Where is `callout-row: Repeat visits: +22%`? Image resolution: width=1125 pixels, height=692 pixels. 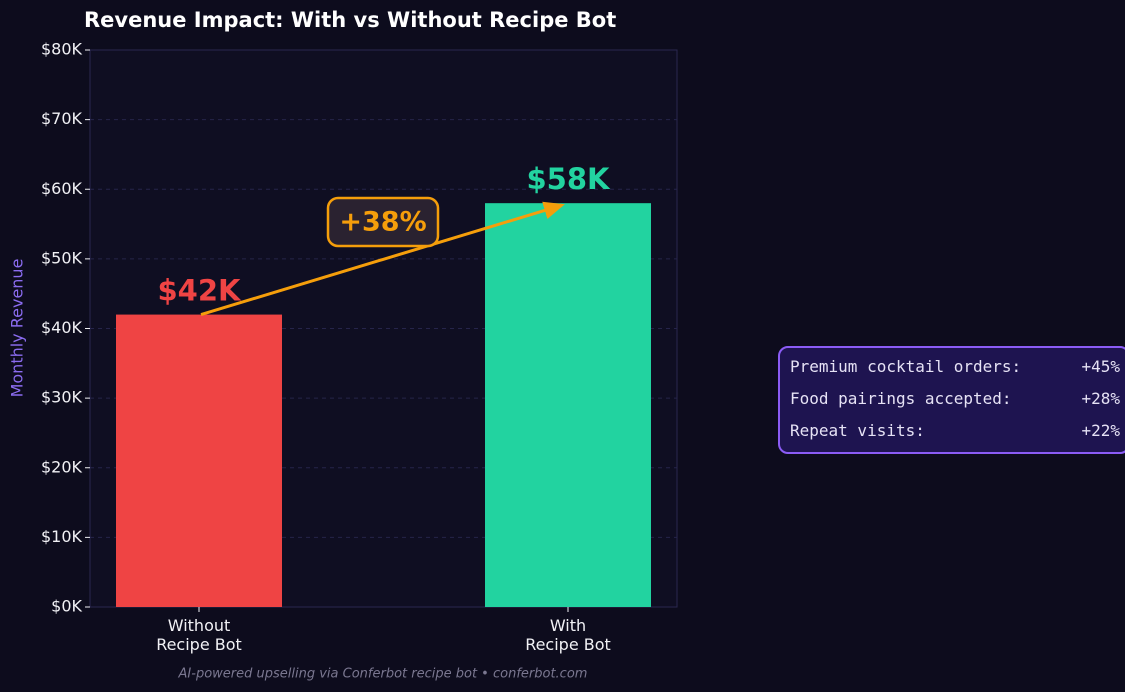 callout-row: Repeat visits: +22% is located at coordinates (955, 434).